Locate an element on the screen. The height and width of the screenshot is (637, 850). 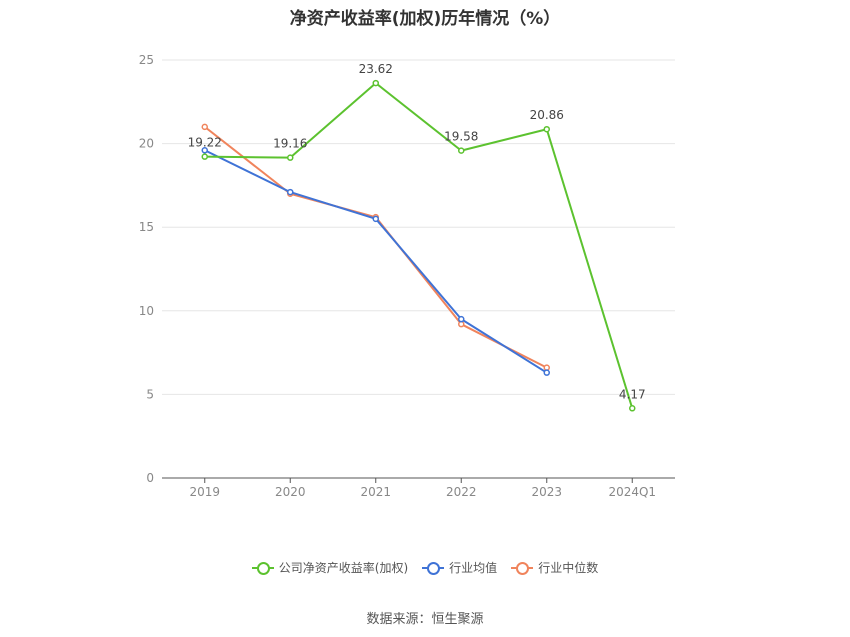
y-tick-label: 20 is located at coordinates (146, 144).